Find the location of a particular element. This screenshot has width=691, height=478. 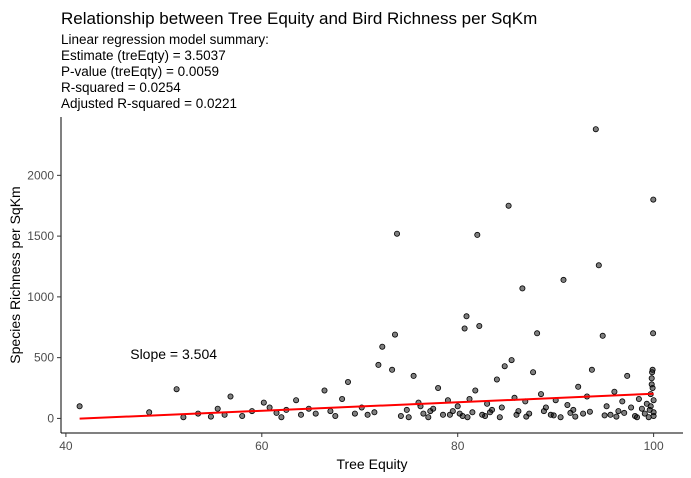

y-axis-title: Species Richness per SqKm is located at coordinates (15, 274).